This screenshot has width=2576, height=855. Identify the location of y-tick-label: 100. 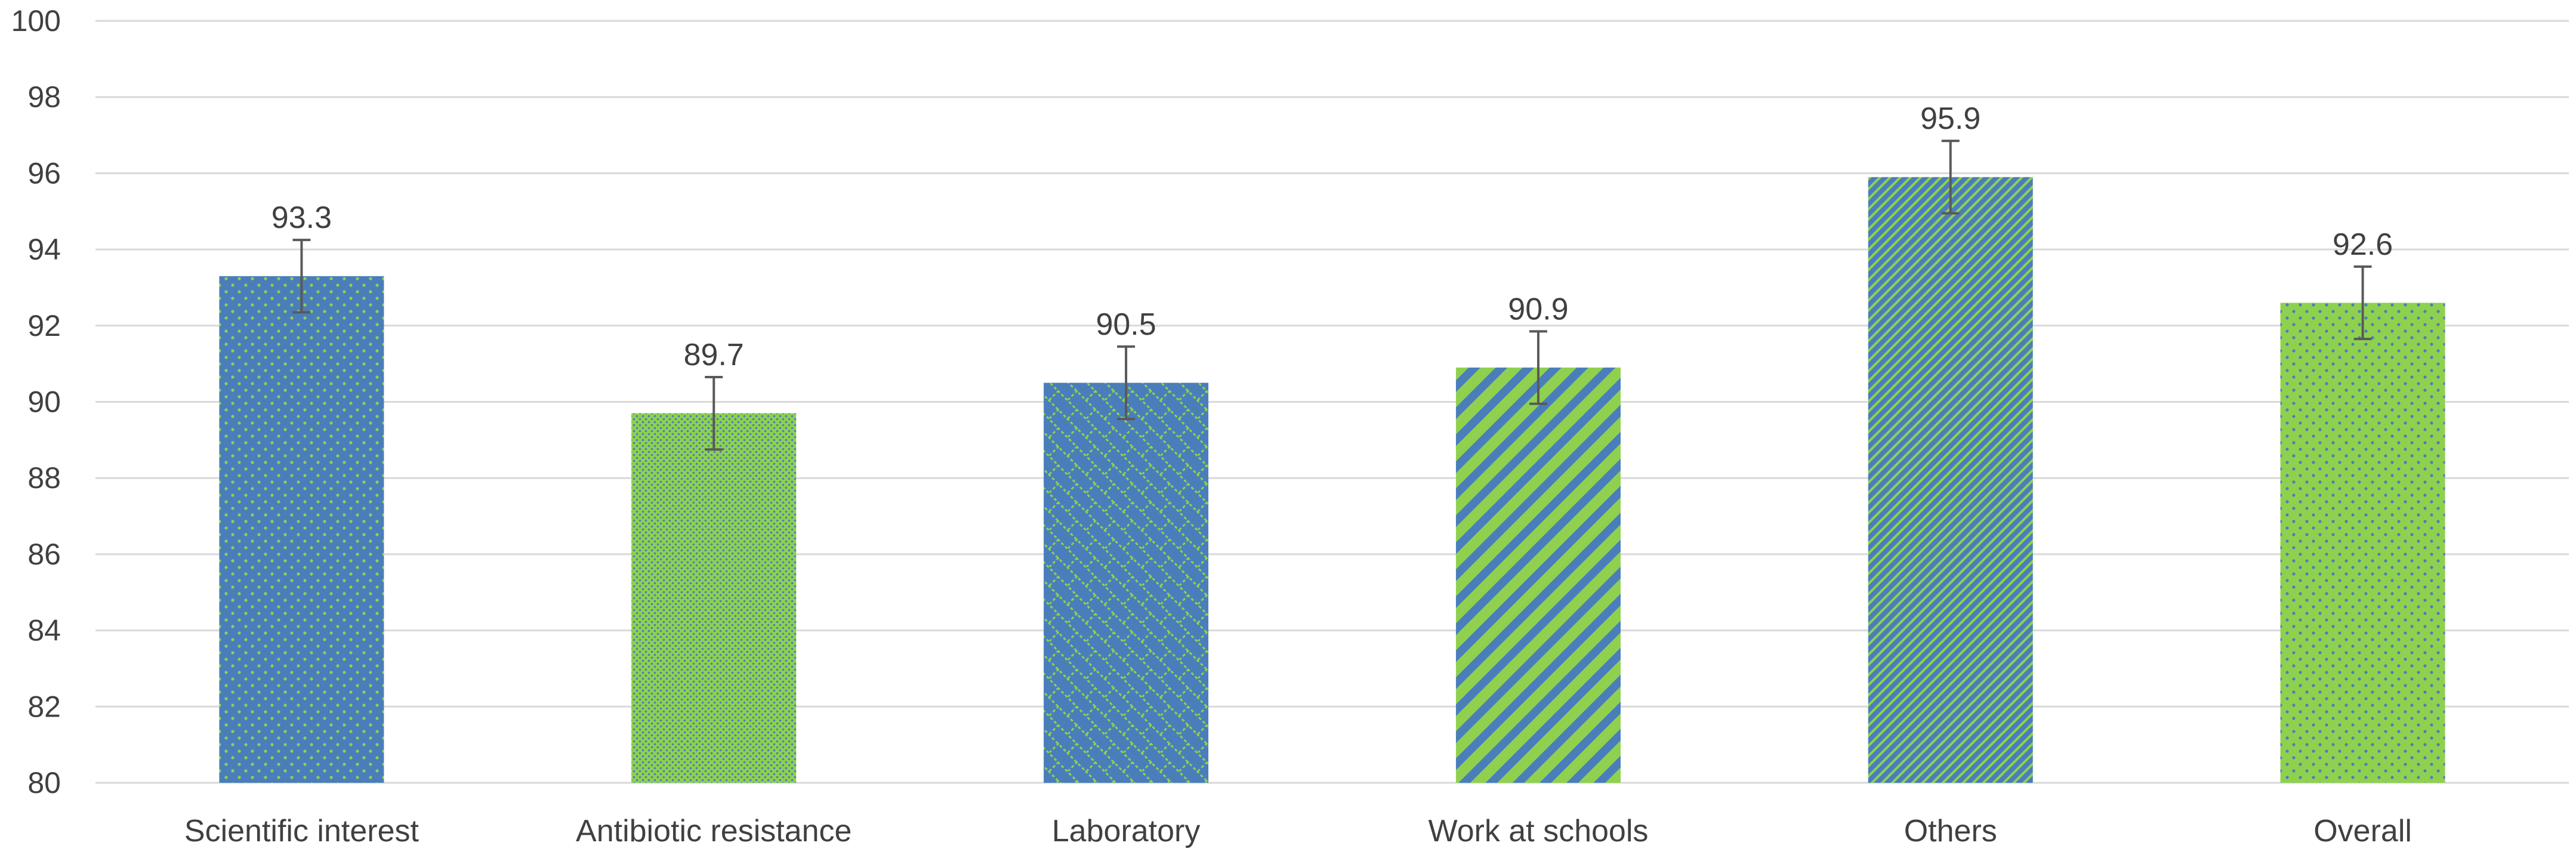
(36, 21).